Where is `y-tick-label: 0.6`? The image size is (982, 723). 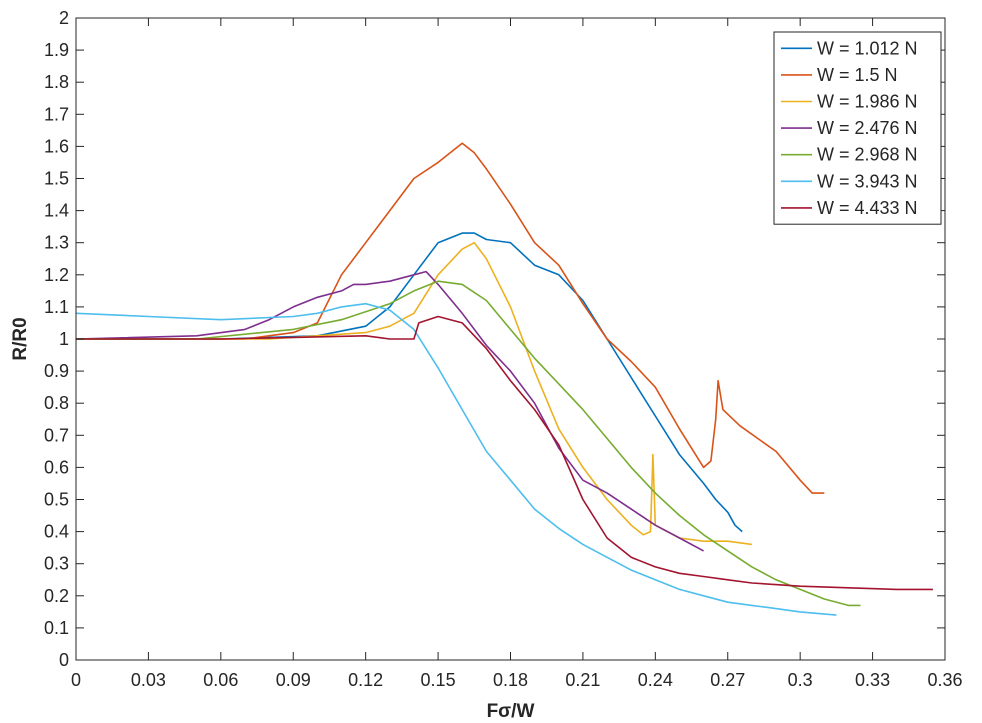
y-tick-label: 0.6 is located at coordinates (56, 467).